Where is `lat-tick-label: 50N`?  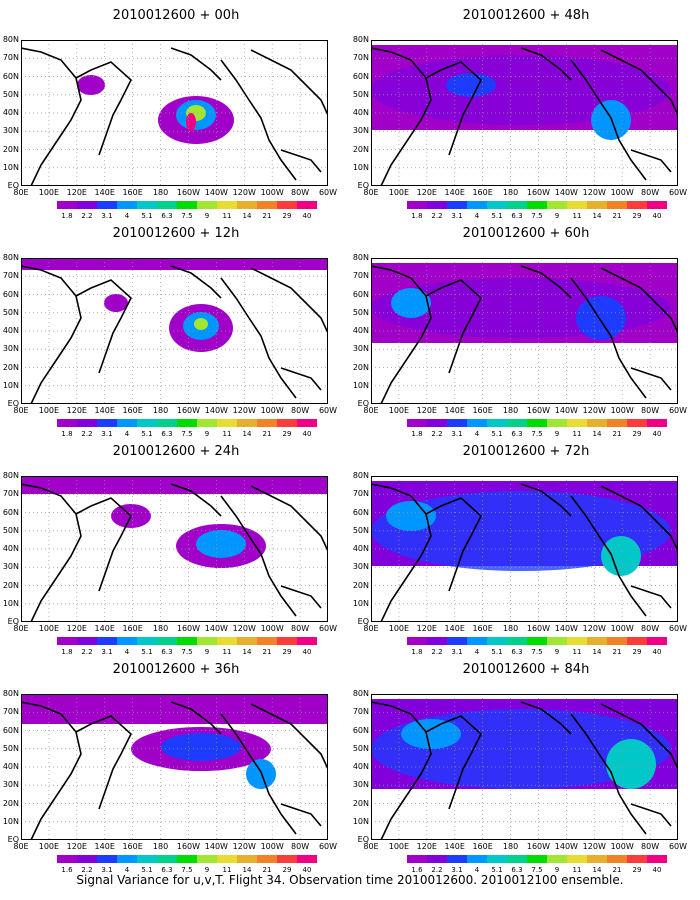
lat-tick-label: 50N is located at coordinates (360, 748).